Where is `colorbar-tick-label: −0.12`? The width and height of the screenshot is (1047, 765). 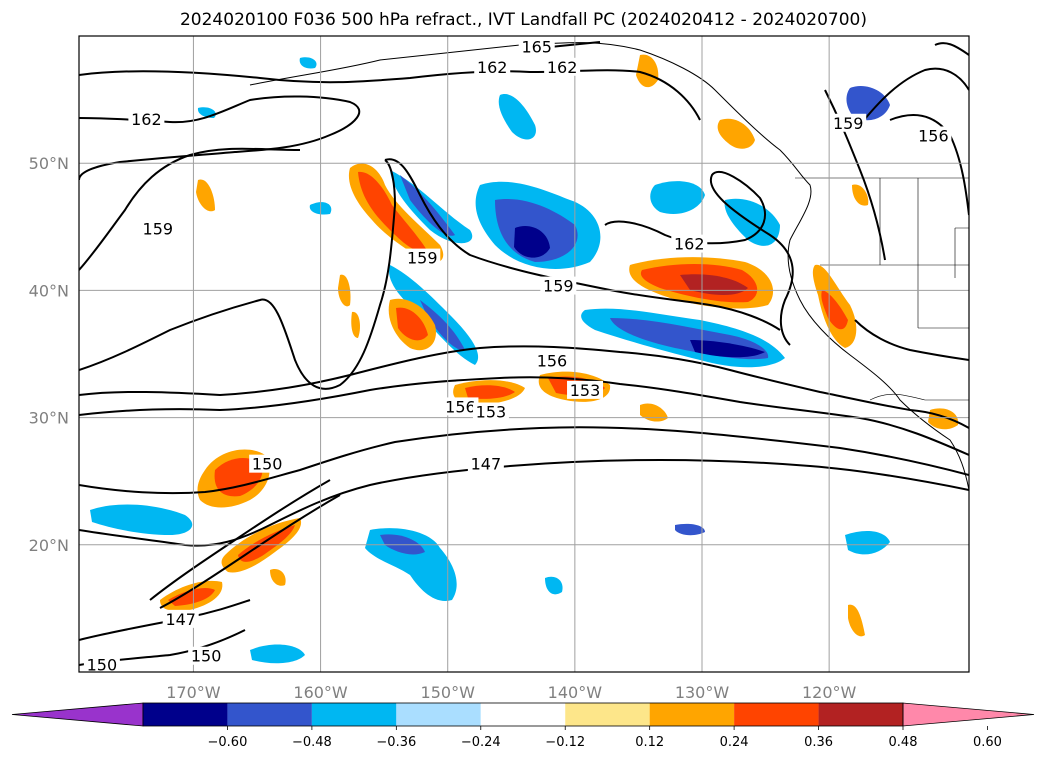 colorbar-tick-label: −0.12 is located at coordinates (565, 742).